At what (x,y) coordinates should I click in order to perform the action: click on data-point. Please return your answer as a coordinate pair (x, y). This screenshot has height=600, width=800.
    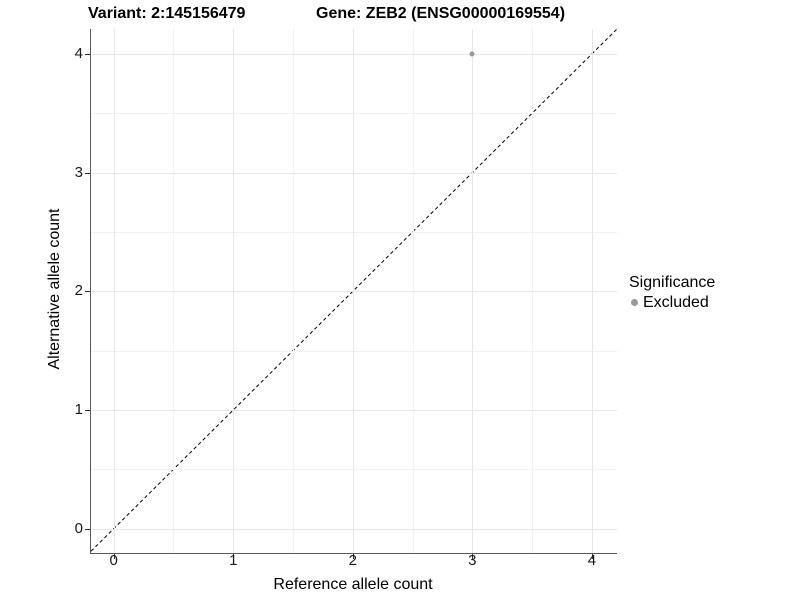
    Looking at the image, I should click on (472, 54).